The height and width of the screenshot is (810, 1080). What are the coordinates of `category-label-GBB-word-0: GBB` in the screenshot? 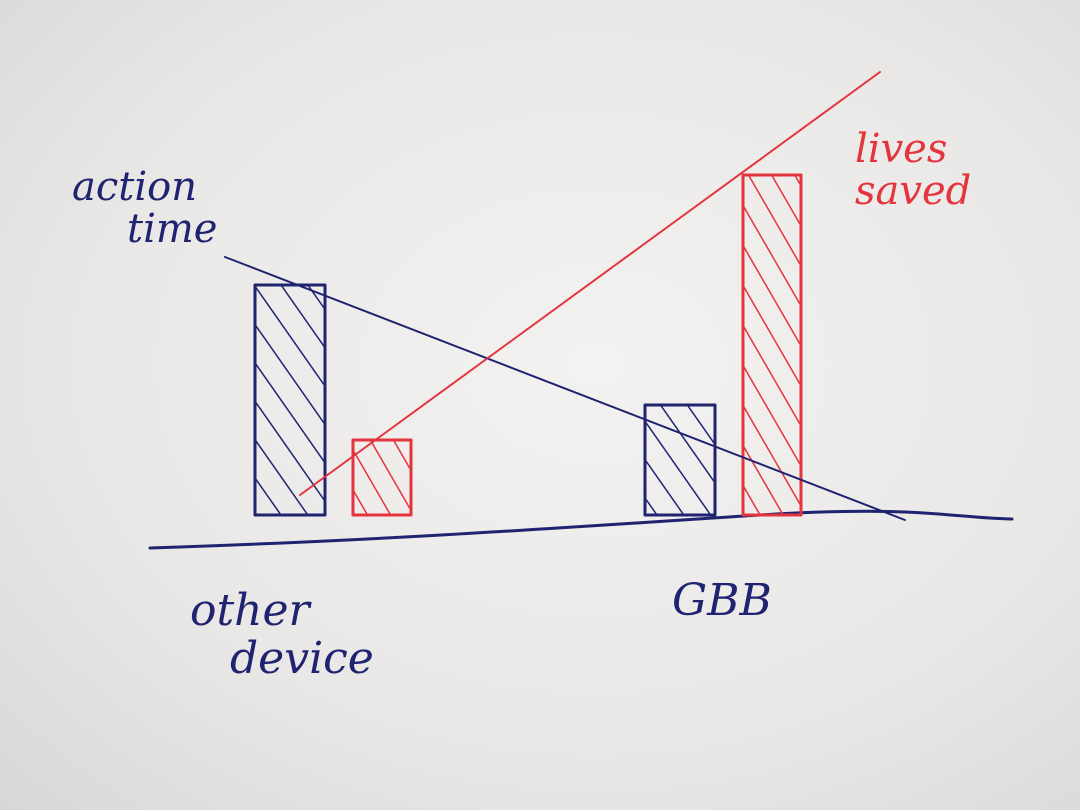 It's located at (722, 600).